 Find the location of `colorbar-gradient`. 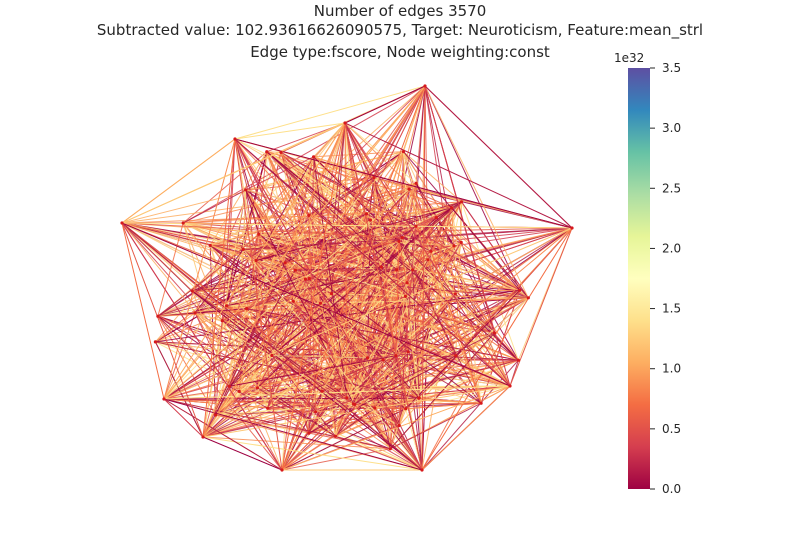

colorbar-gradient is located at coordinates (639, 278).